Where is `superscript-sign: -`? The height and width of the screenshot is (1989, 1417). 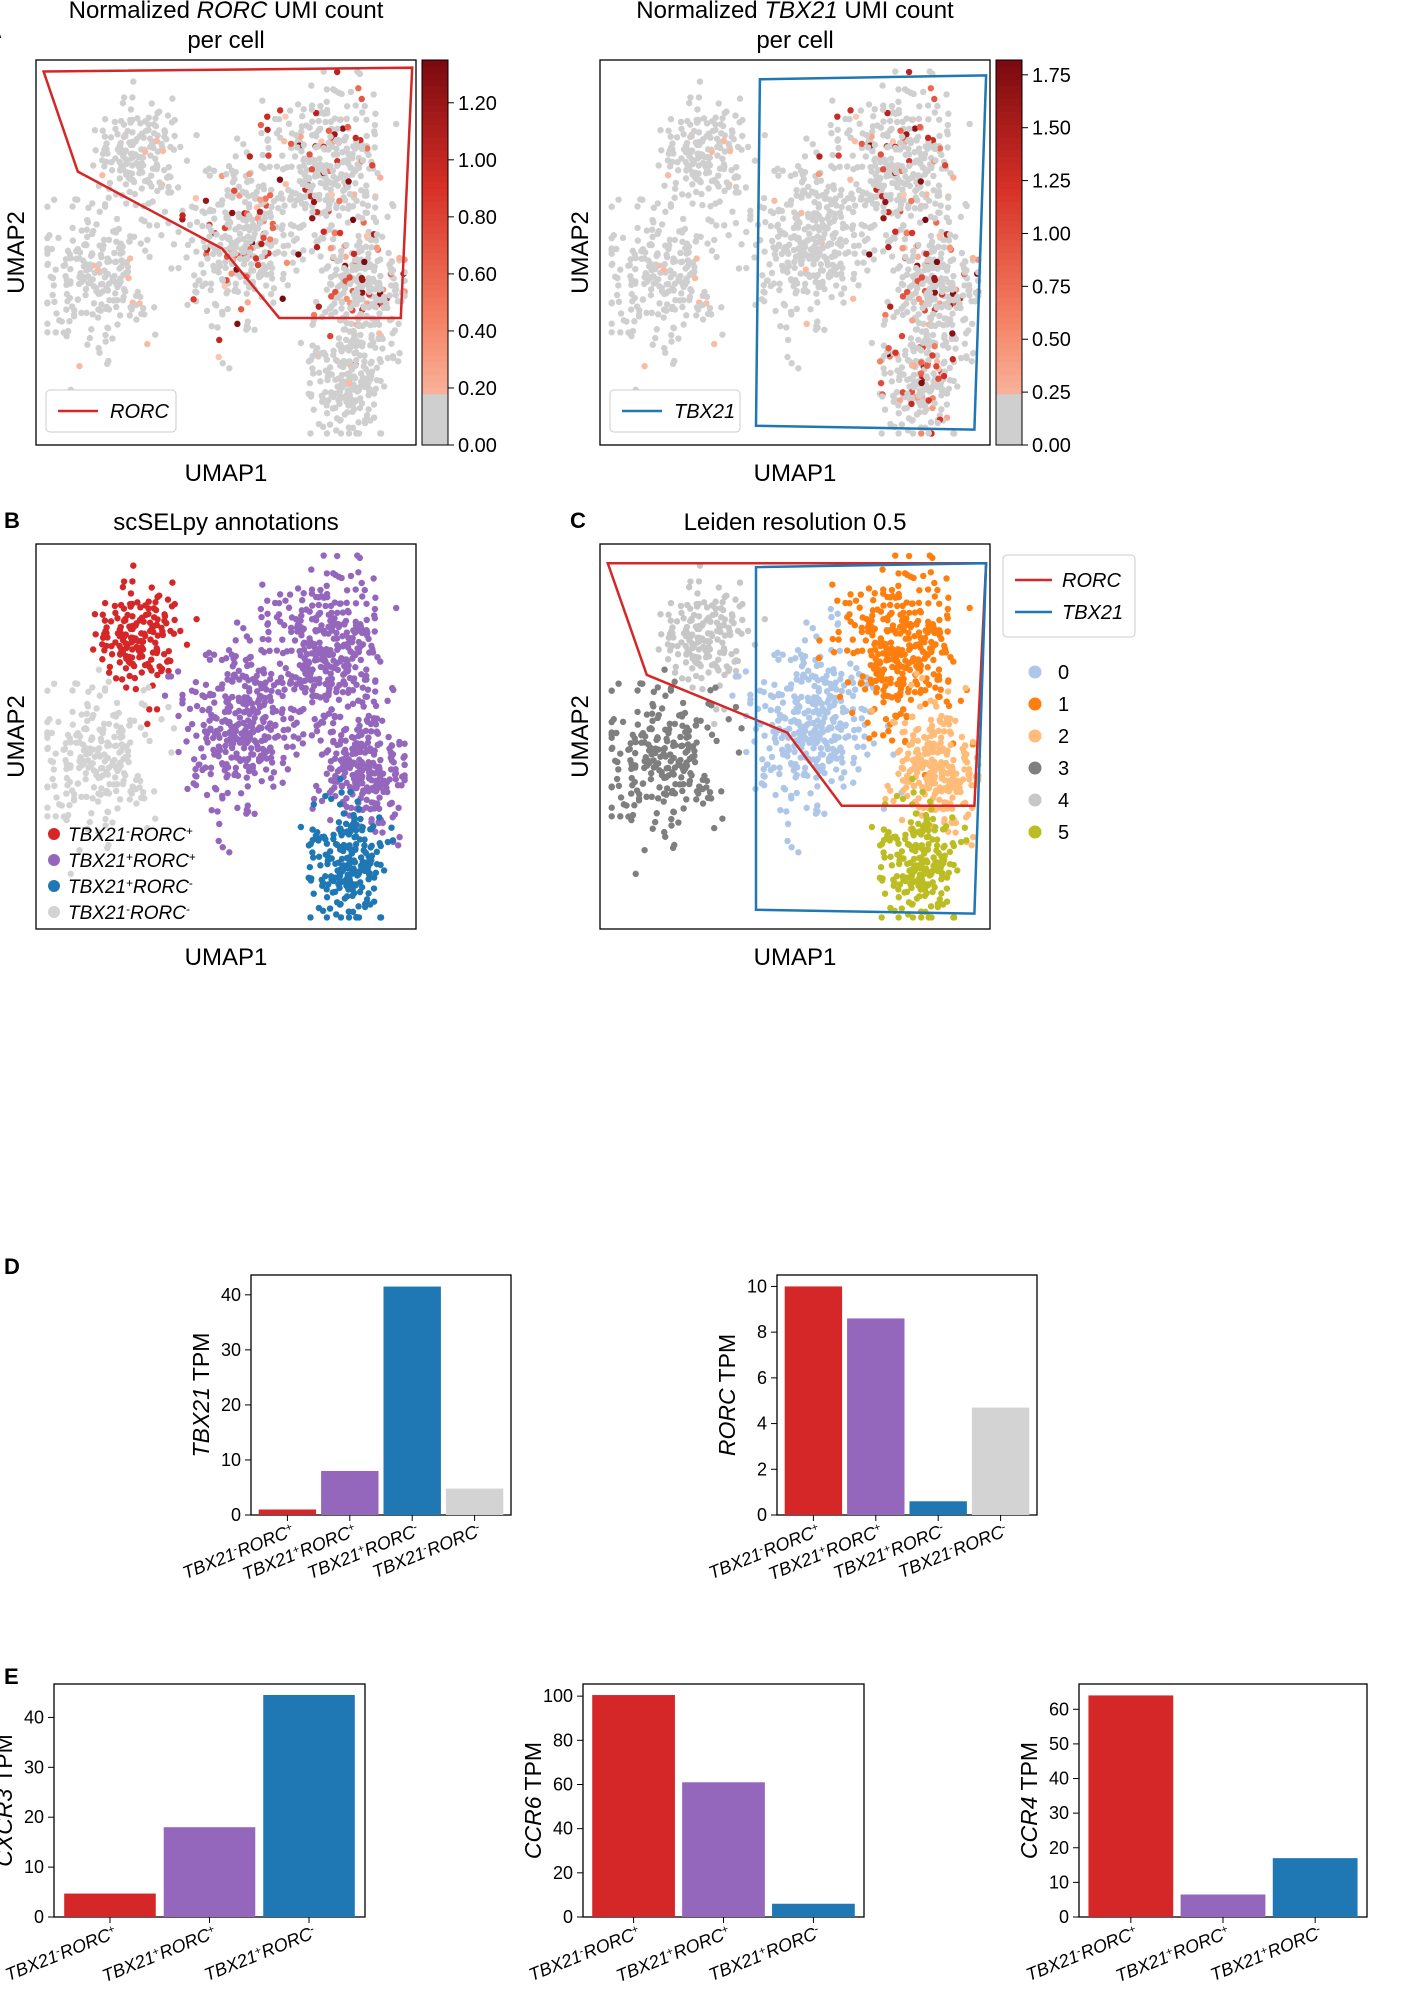
superscript-sign: - is located at coordinates (188, 909).